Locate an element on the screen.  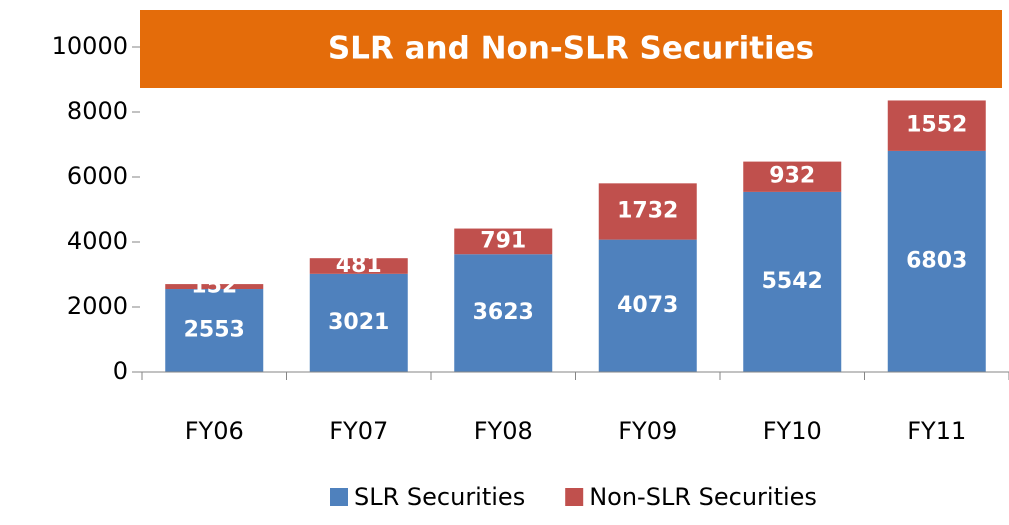
data-label: 932 is located at coordinates (792, 176).